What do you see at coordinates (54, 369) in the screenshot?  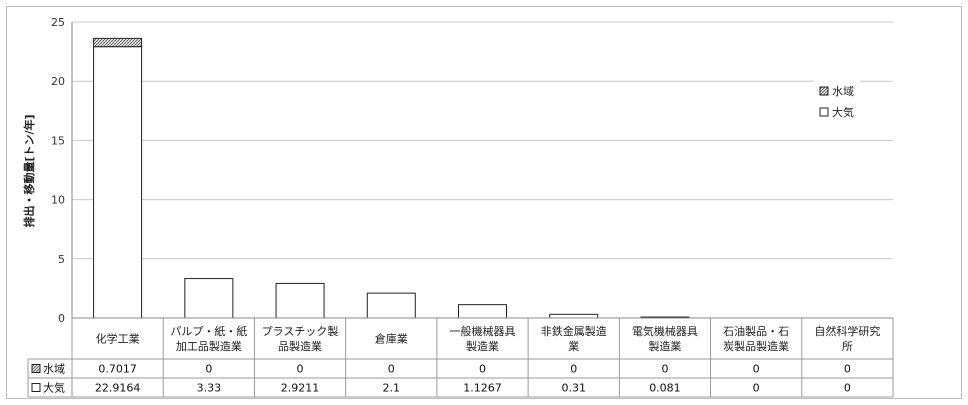 I see `row-label: 水域` at bounding box center [54, 369].